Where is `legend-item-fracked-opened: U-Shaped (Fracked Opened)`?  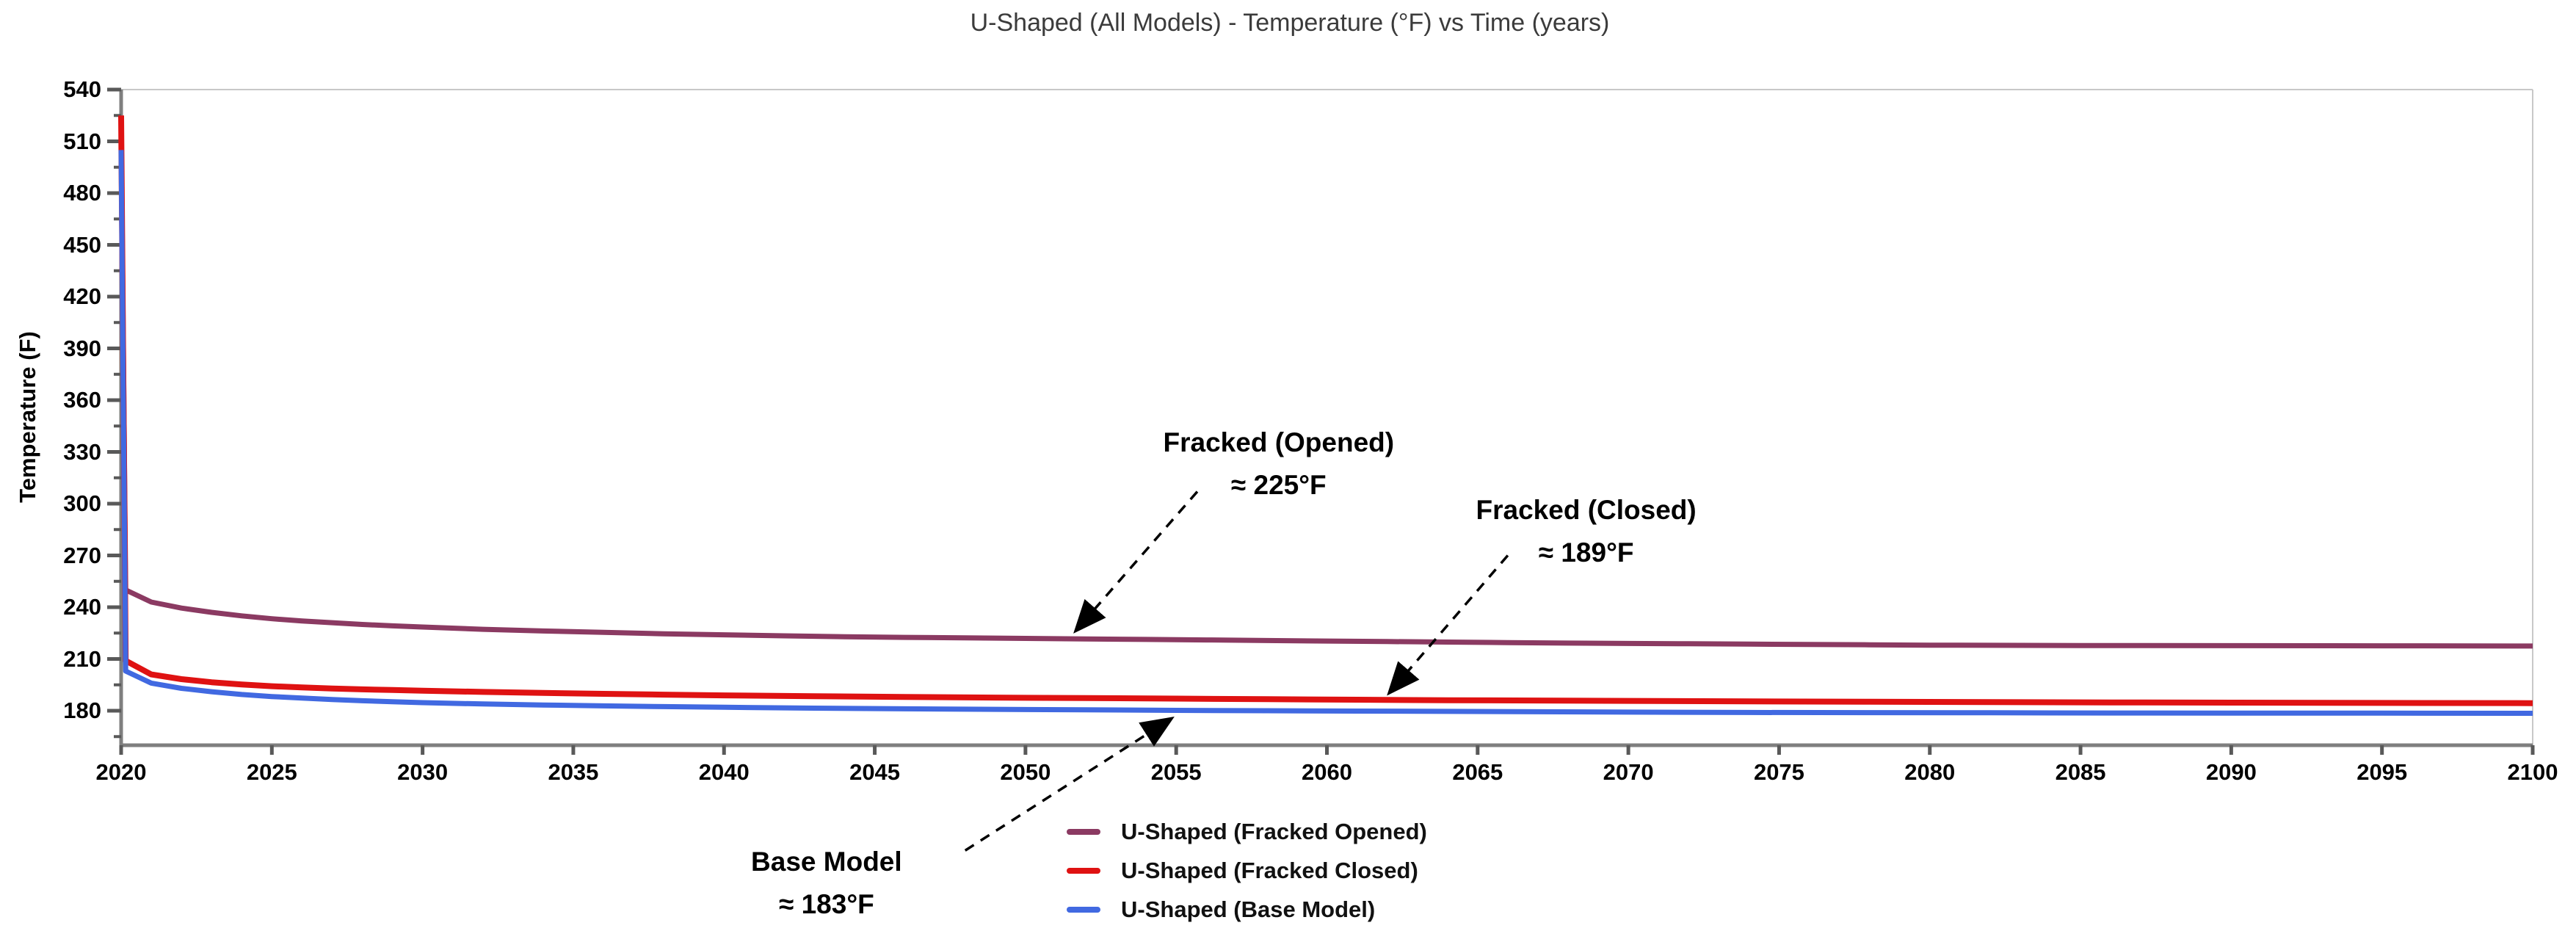 legend-item-fracked-opened: U-Shaped (Fracked Opened) is located at coordinates (1247, 831).